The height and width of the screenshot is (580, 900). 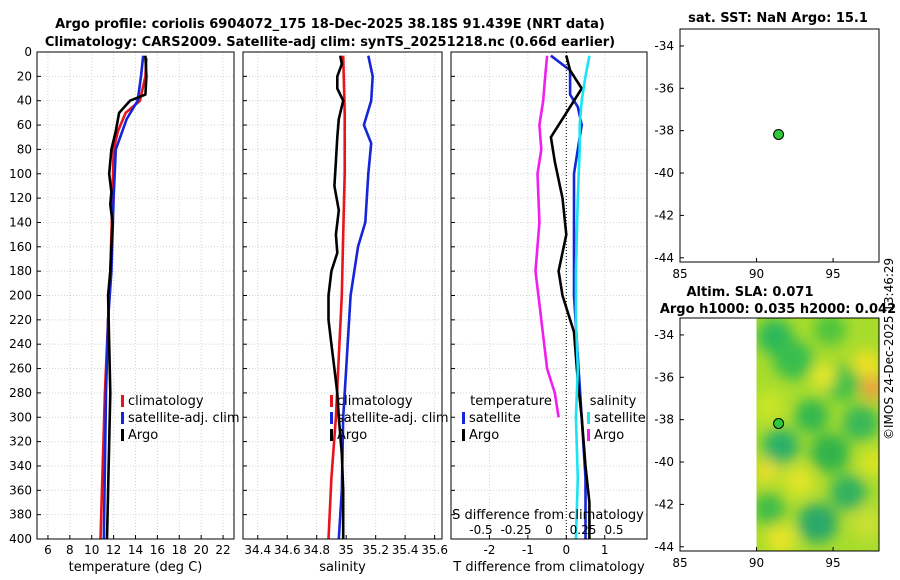 I want to click on x-tick-label: 8, so click(x=70, y=550).